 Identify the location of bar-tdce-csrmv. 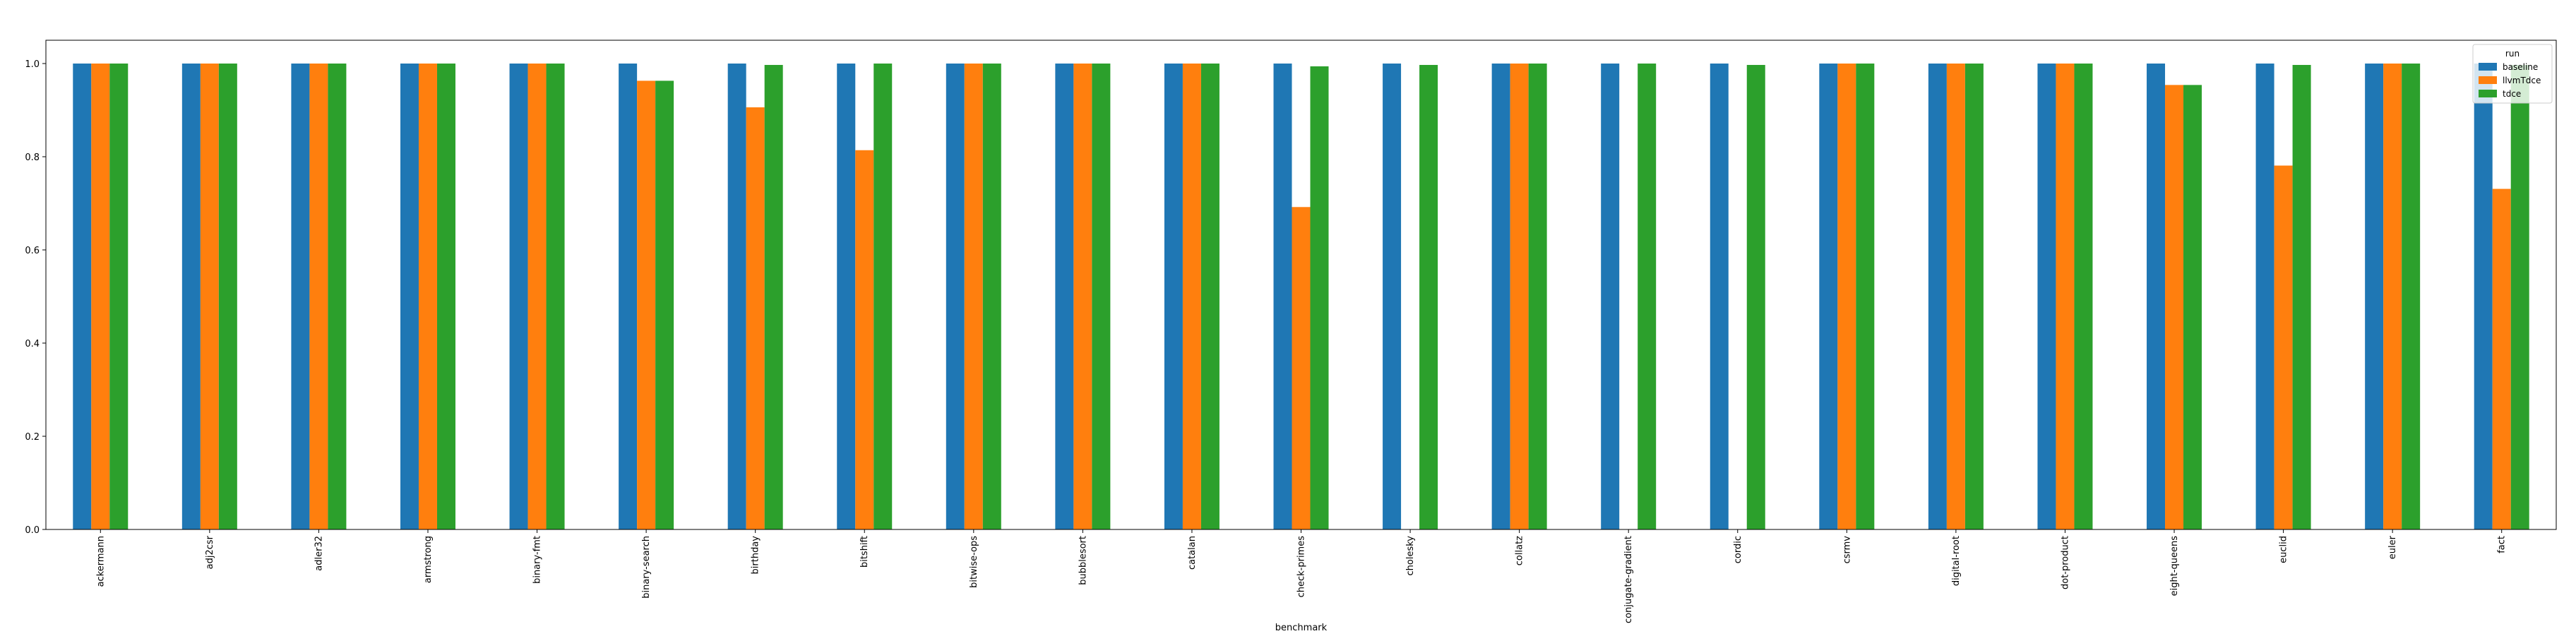
(1865, 296).